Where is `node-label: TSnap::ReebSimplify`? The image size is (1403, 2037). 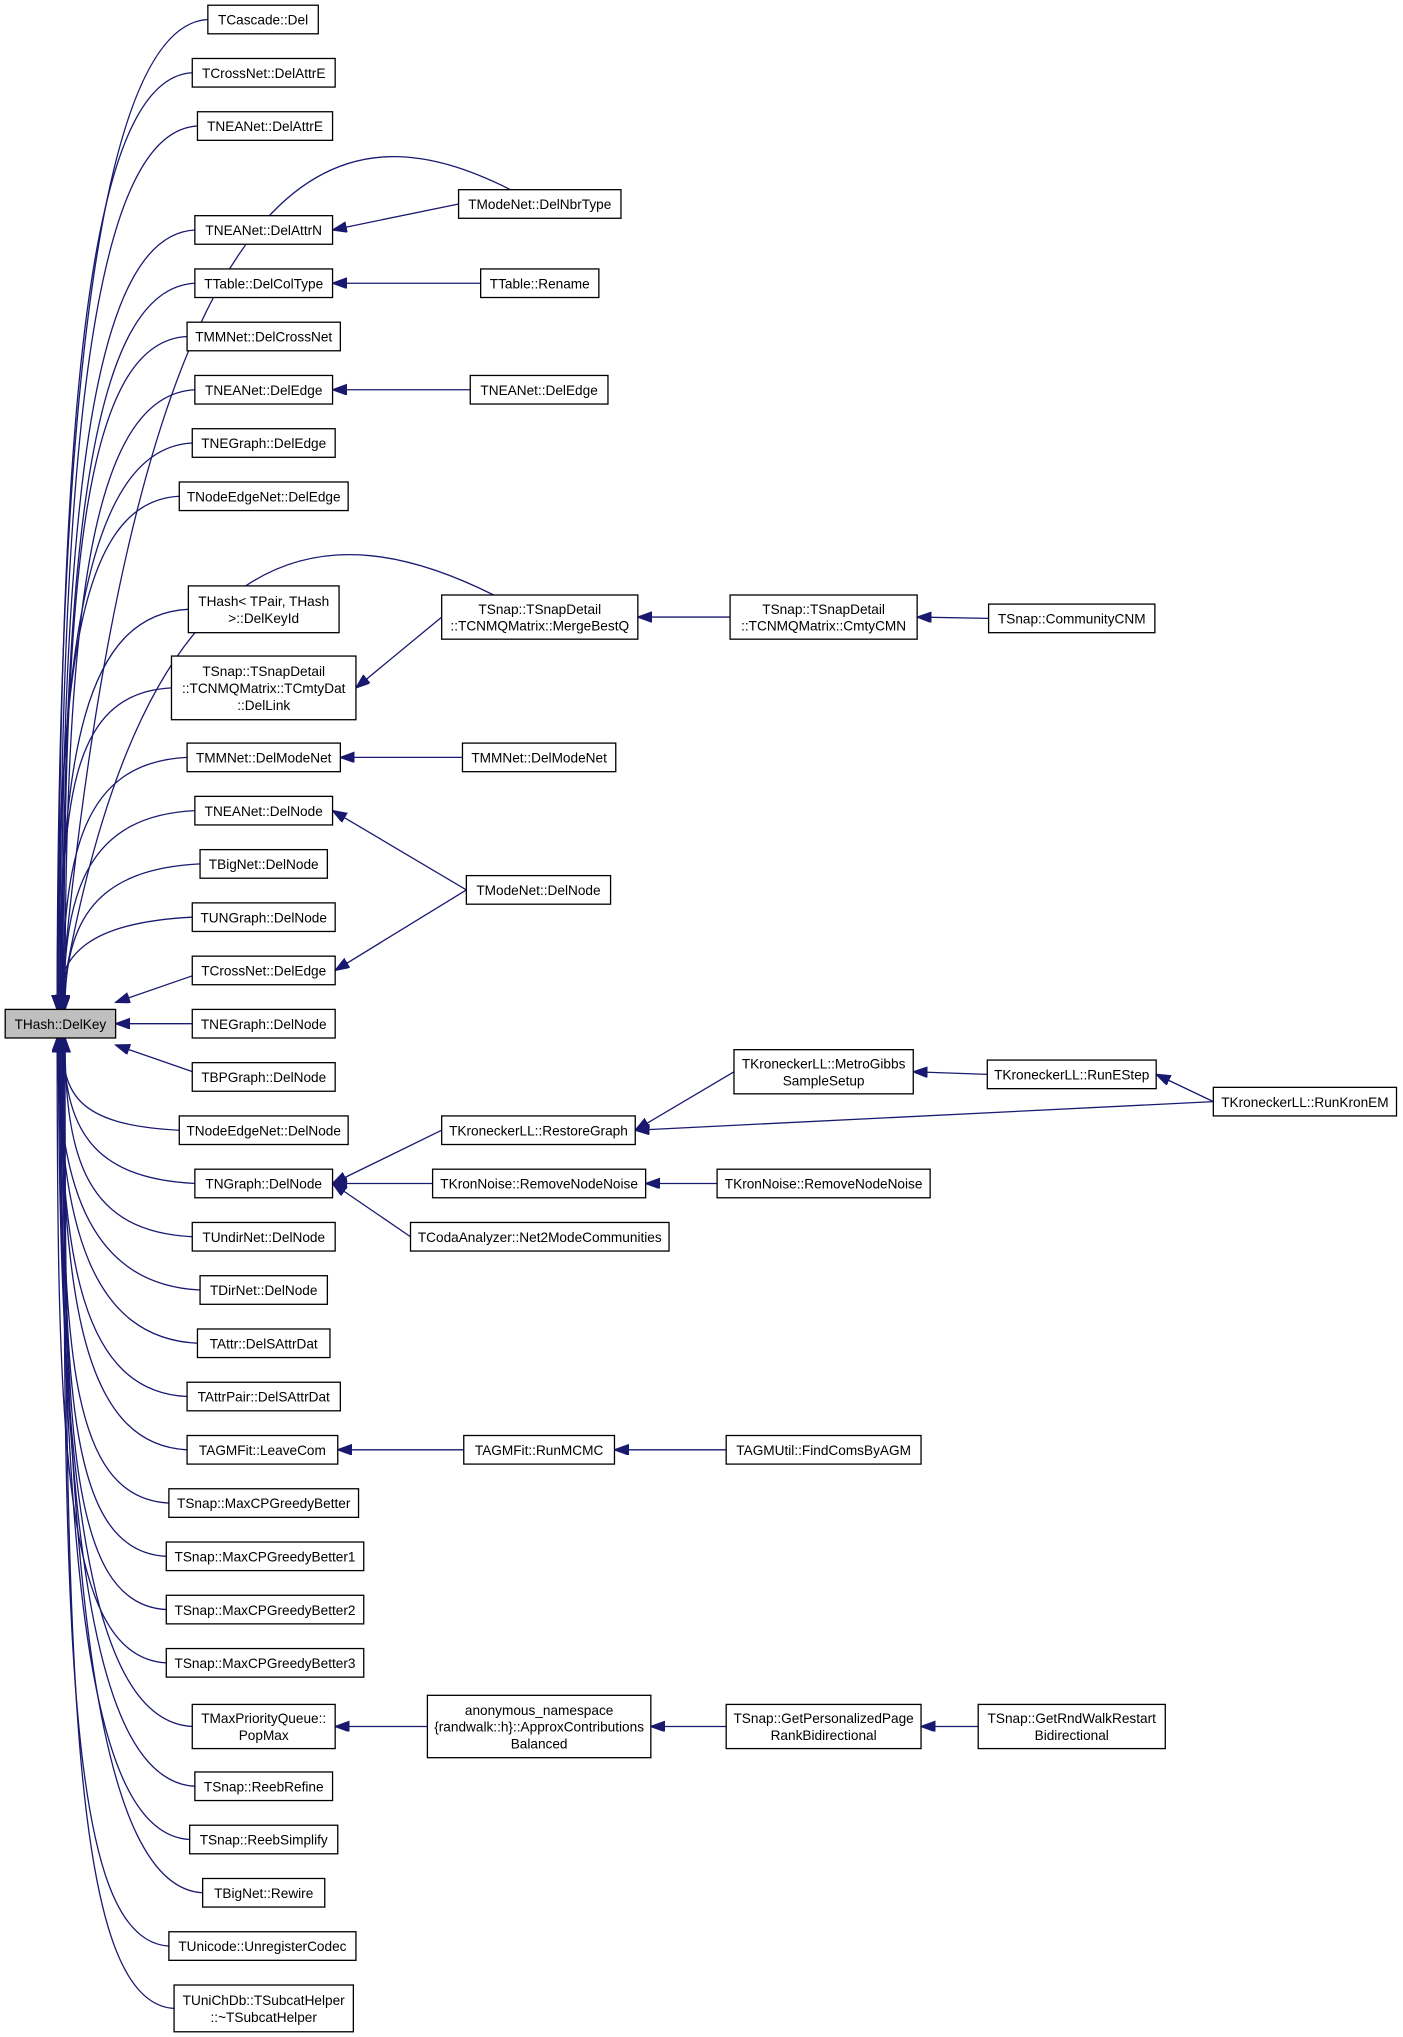
node-label: TSnap::ReebSimplify is located at coordinates (264, 1840).